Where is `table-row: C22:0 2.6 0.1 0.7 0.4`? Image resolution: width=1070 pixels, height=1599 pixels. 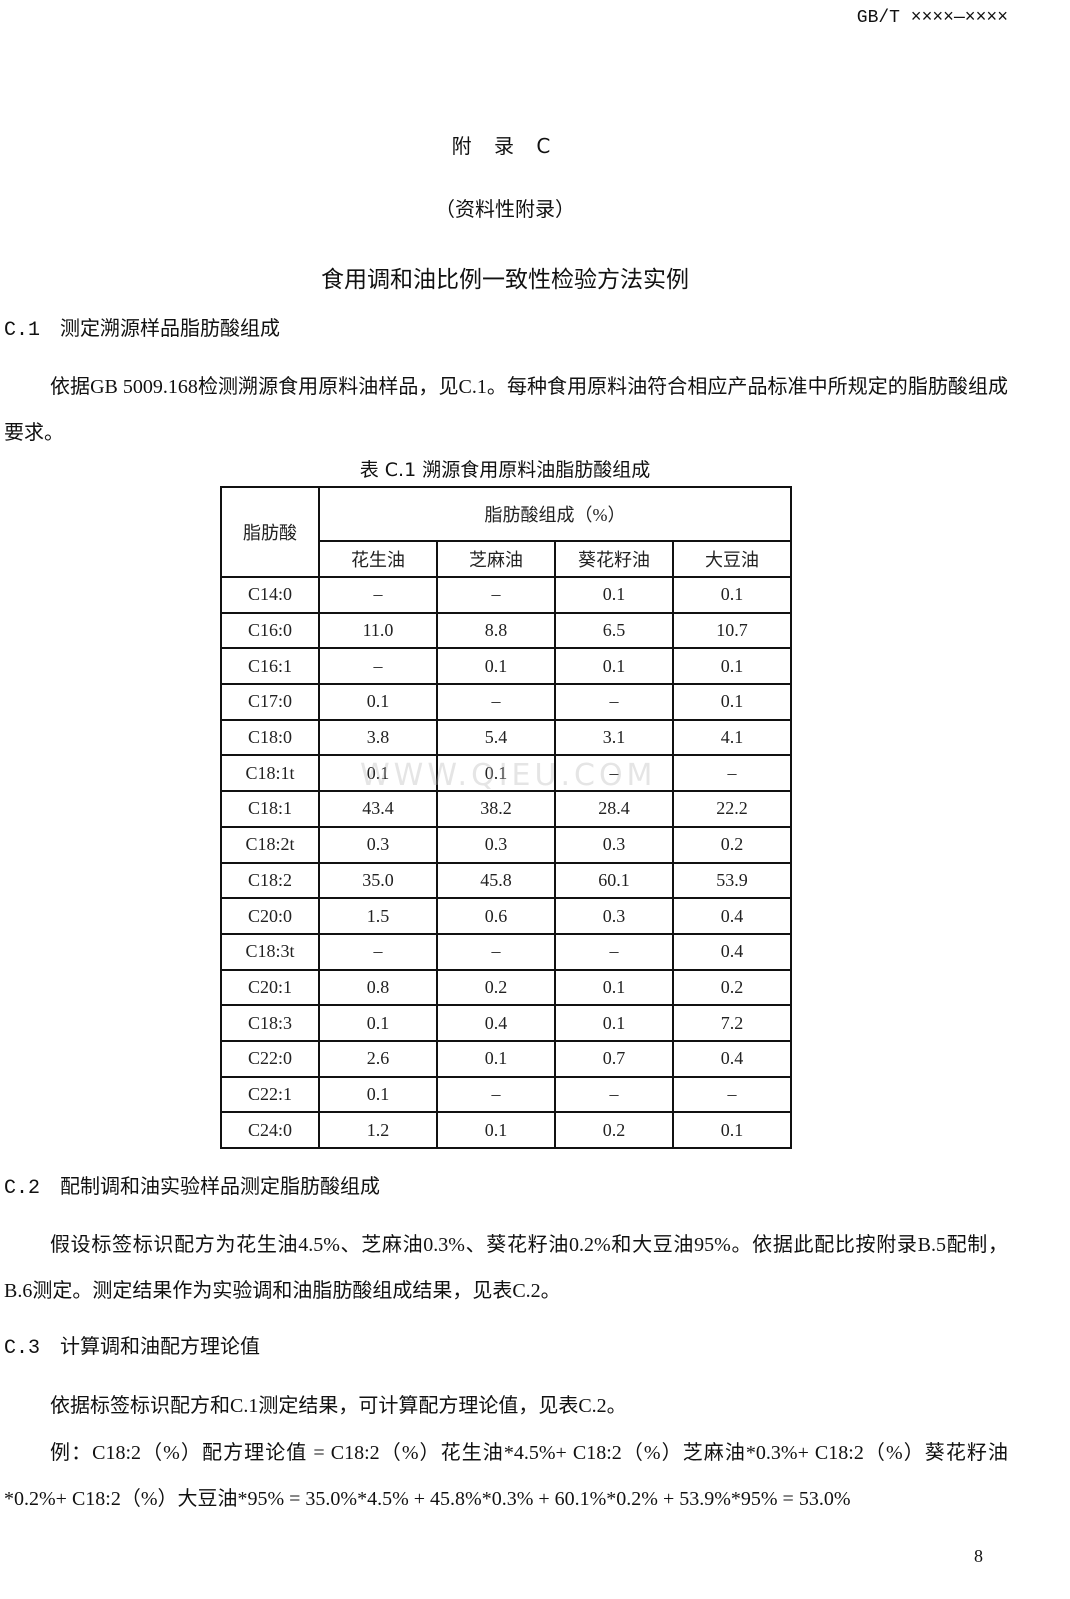 table-row: C22:0 2.6 0.1 0.7 0.4 is located at coordinates (506, 1058).